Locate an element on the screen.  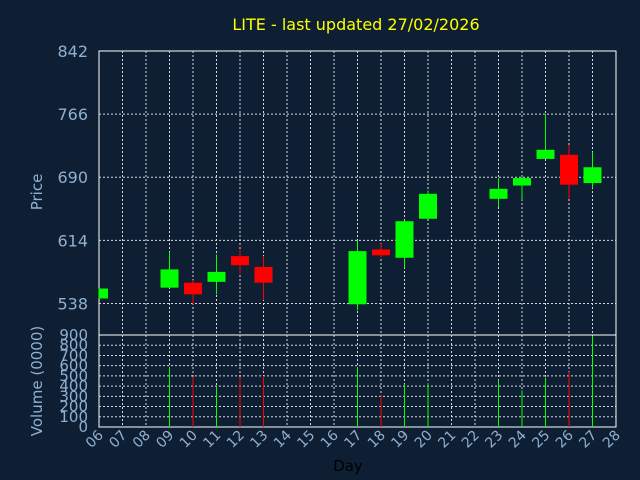
price-tick-label: 538 is located at coordinates (72, 303).